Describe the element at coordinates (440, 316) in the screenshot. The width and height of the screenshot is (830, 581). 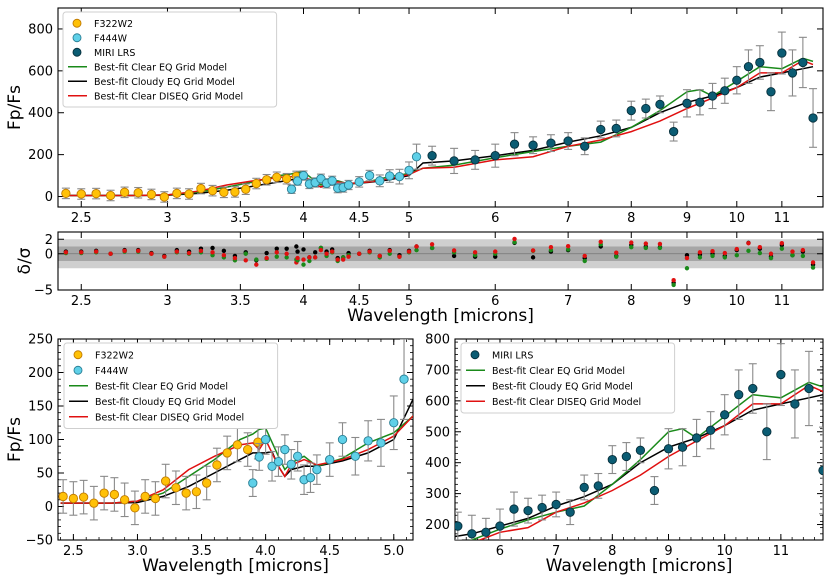
I see `x-axis-label: Wavelength [microns]` at that location.